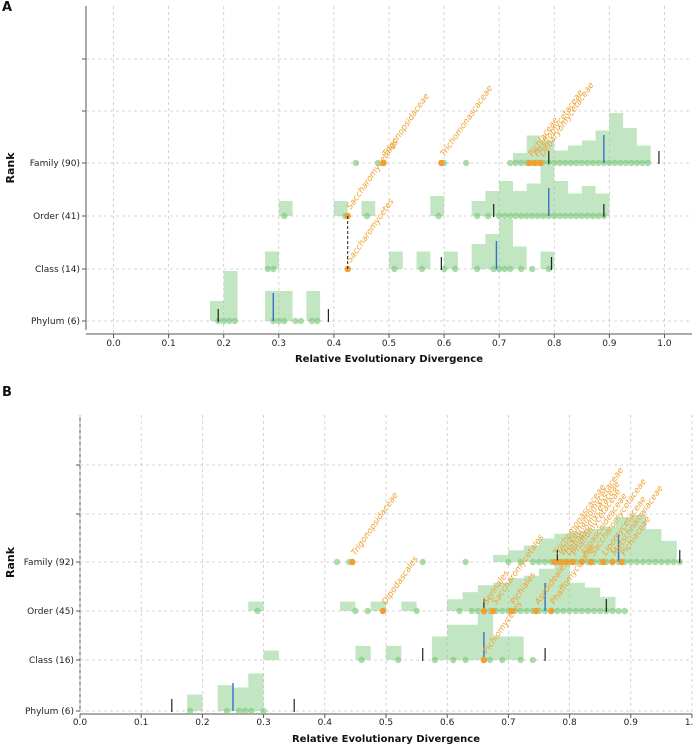 This screenshot has width=693, height=755. I want to click on y-tick-label-order-45: Order (45), so click(50, 612).